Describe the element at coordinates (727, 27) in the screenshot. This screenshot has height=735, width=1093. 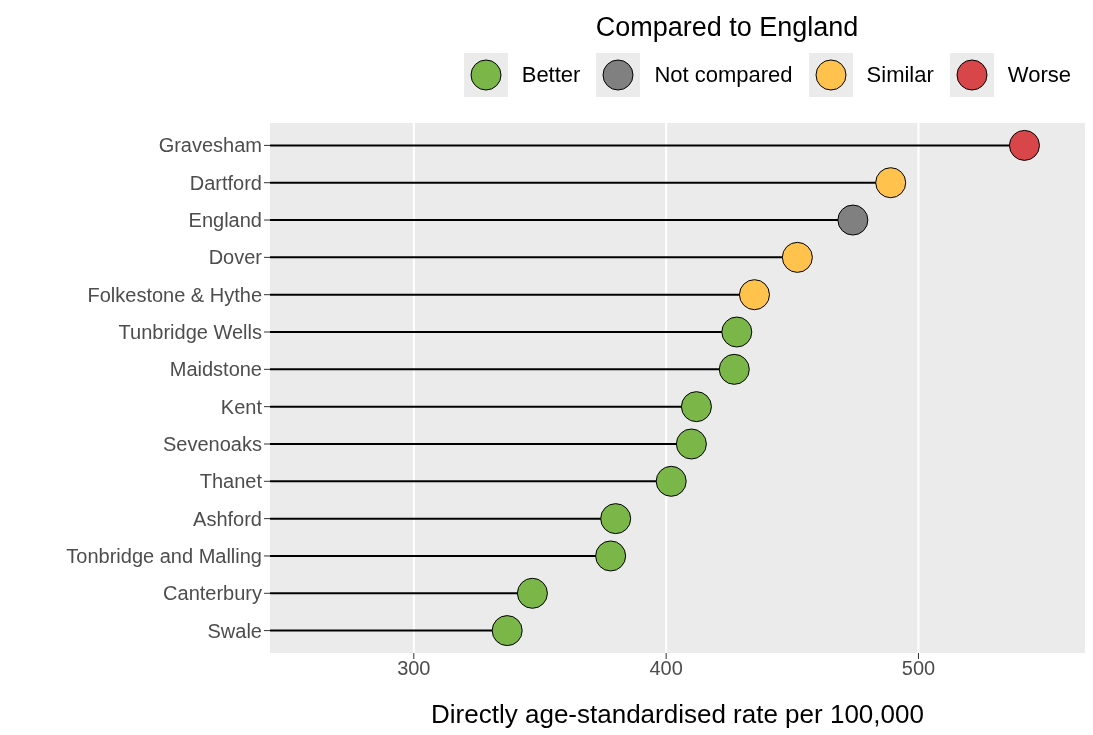
I see `legend-title: Compared to England` at that location.